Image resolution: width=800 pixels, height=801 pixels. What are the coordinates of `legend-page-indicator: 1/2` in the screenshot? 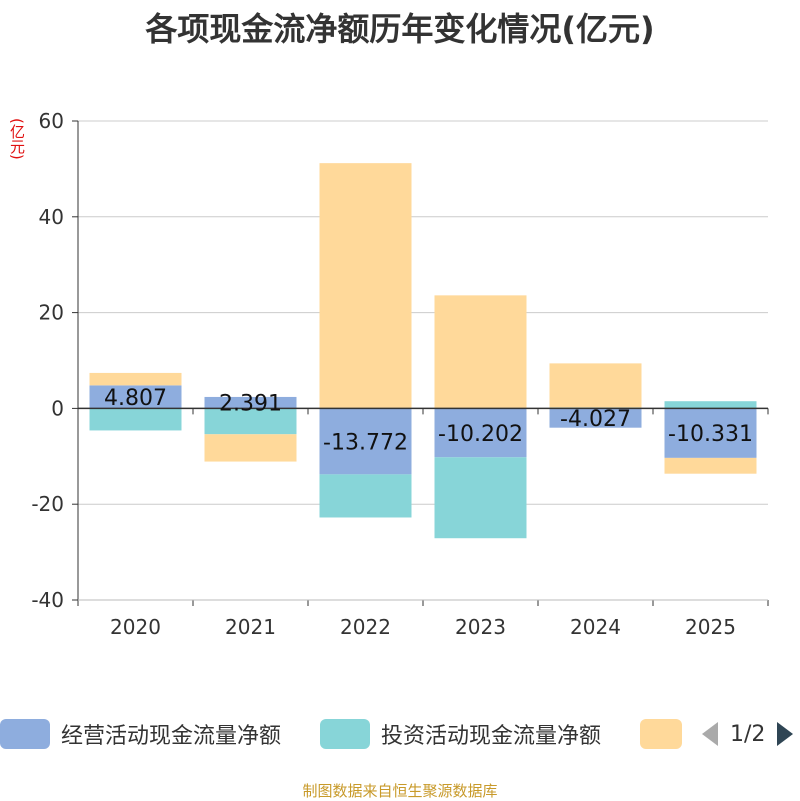 It's located at (748, 734).